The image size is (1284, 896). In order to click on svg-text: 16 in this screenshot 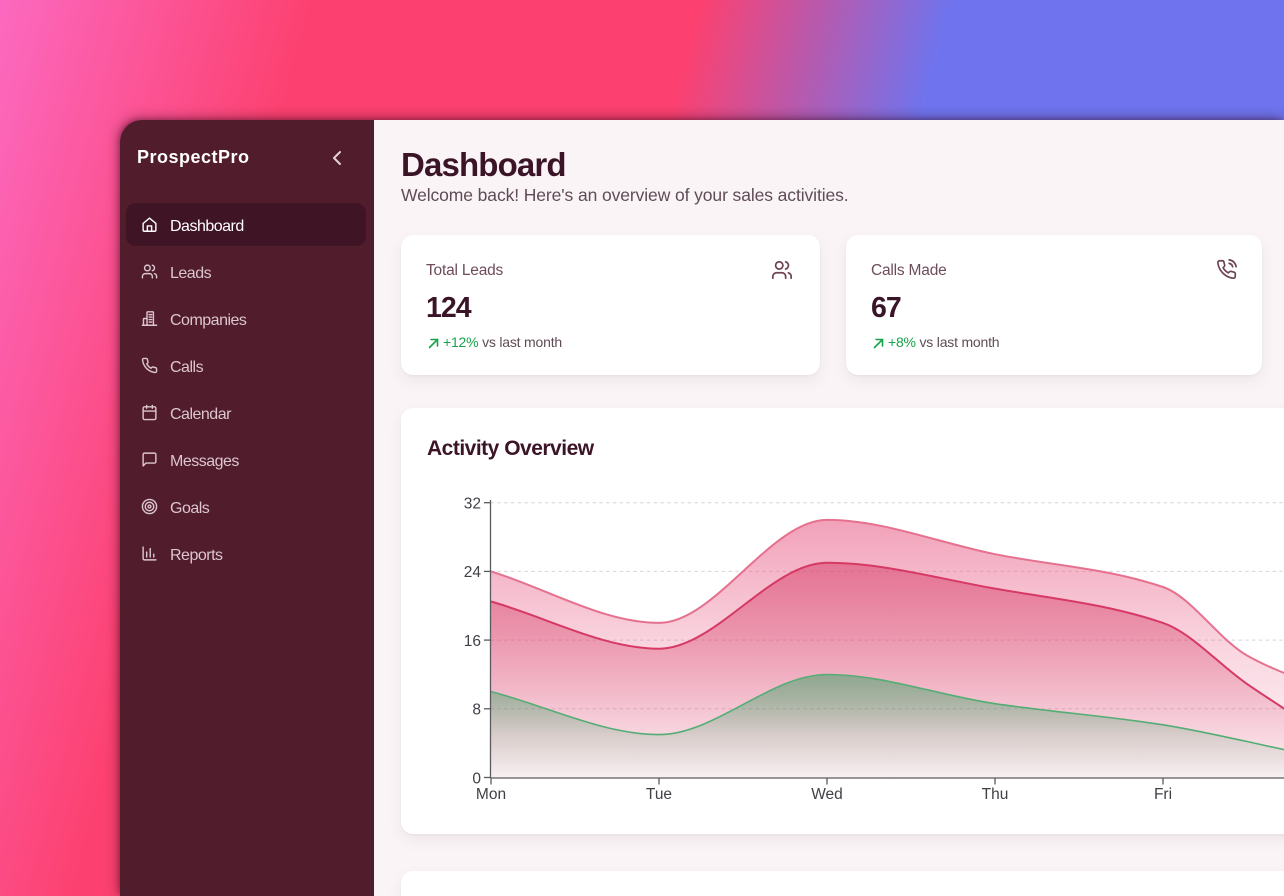, I will do `click(472, 641)`.